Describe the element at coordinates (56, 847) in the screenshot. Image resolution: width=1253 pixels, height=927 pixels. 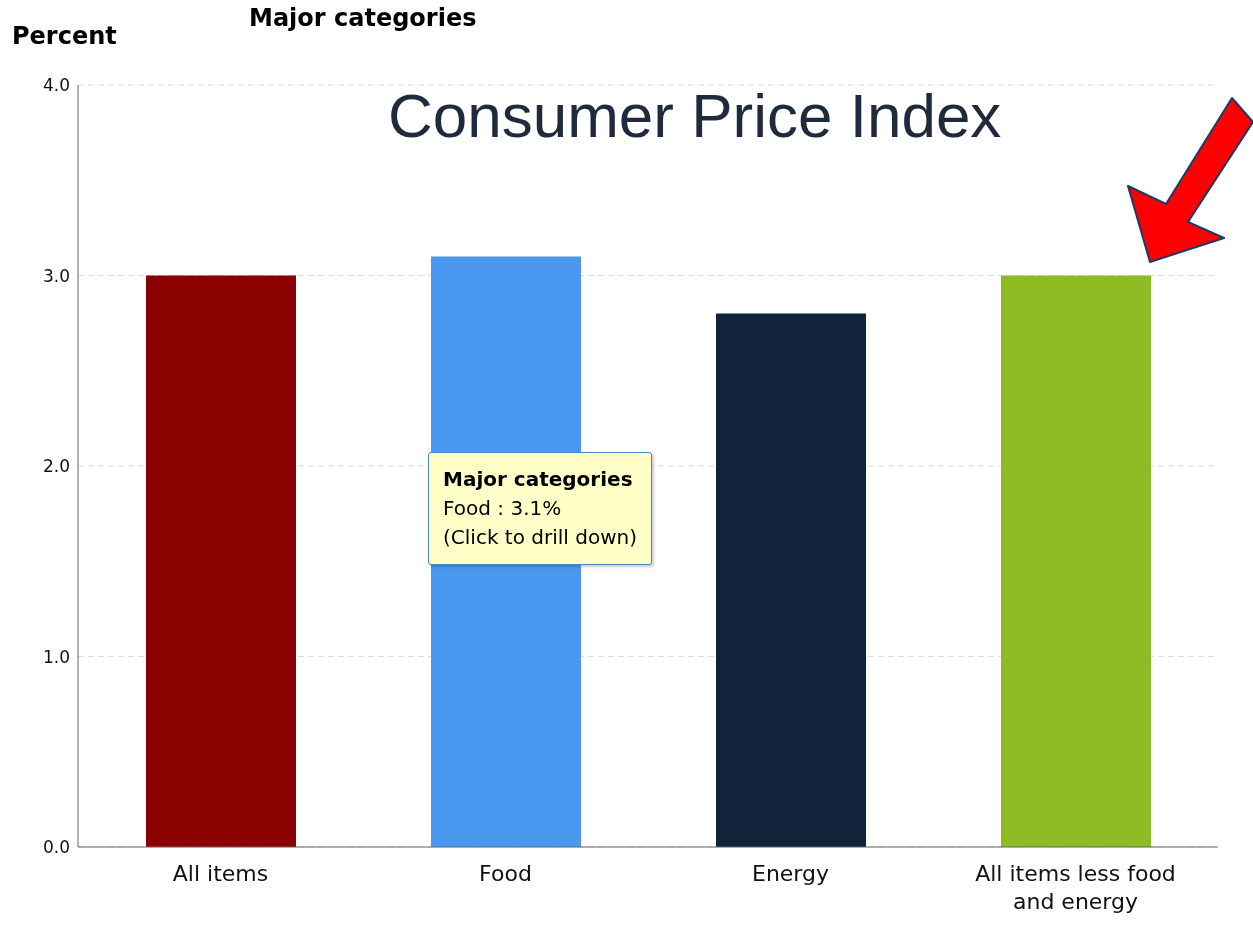
I see `y-tick-label: 0.0` at that location.